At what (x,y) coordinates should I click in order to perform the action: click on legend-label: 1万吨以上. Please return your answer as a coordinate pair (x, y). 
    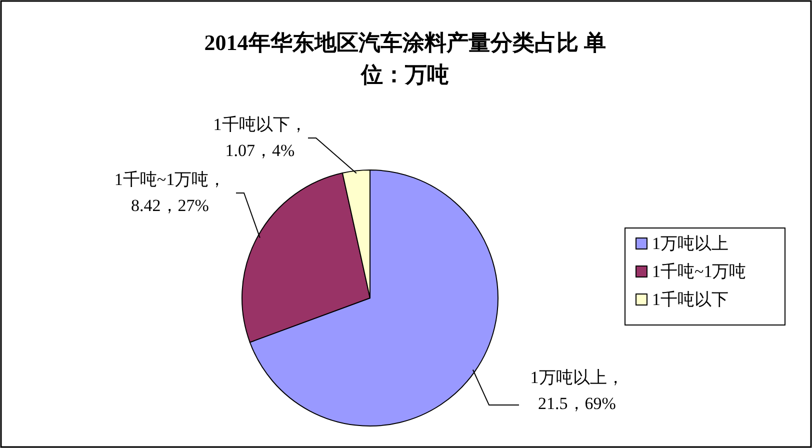
    Looking at the image, I should click on (690, 243).